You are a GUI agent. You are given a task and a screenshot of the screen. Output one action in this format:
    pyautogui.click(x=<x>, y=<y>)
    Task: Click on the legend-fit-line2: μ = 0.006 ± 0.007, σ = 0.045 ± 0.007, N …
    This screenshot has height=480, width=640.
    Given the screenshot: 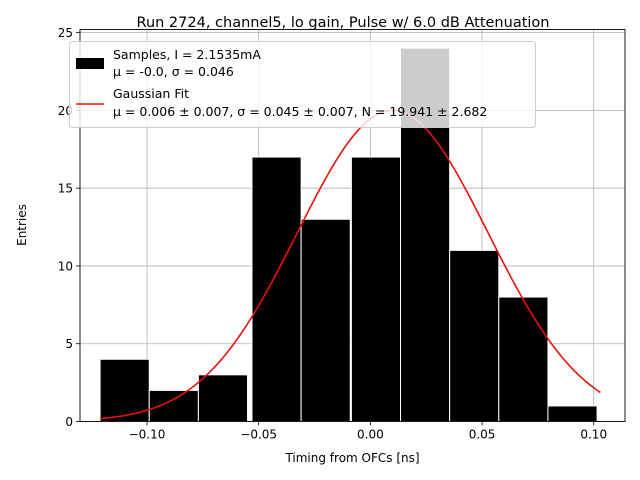 What is the action you would take?
    pyautogui.click(x=300, y=111)
    